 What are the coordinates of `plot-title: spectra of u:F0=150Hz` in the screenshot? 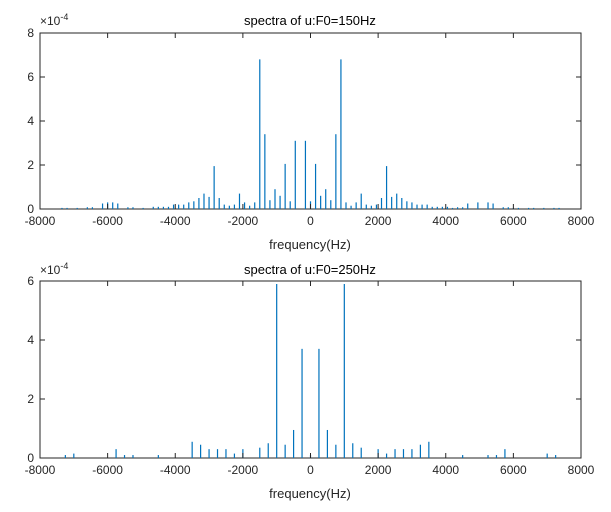 It's located at (310, 20).